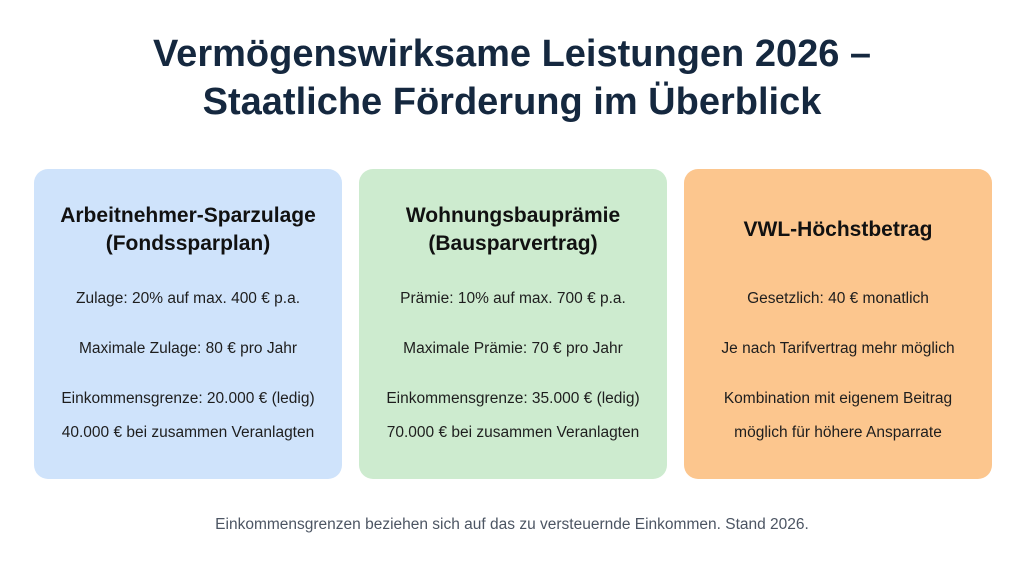 The height and width of the screenshot is (572, 1024). What do you see at coordinates (513, 230) in the screenshot?
I see `card-heading: Wohnungsbauprämie (Bausparvertrag)` at bounding box center [513, 230].